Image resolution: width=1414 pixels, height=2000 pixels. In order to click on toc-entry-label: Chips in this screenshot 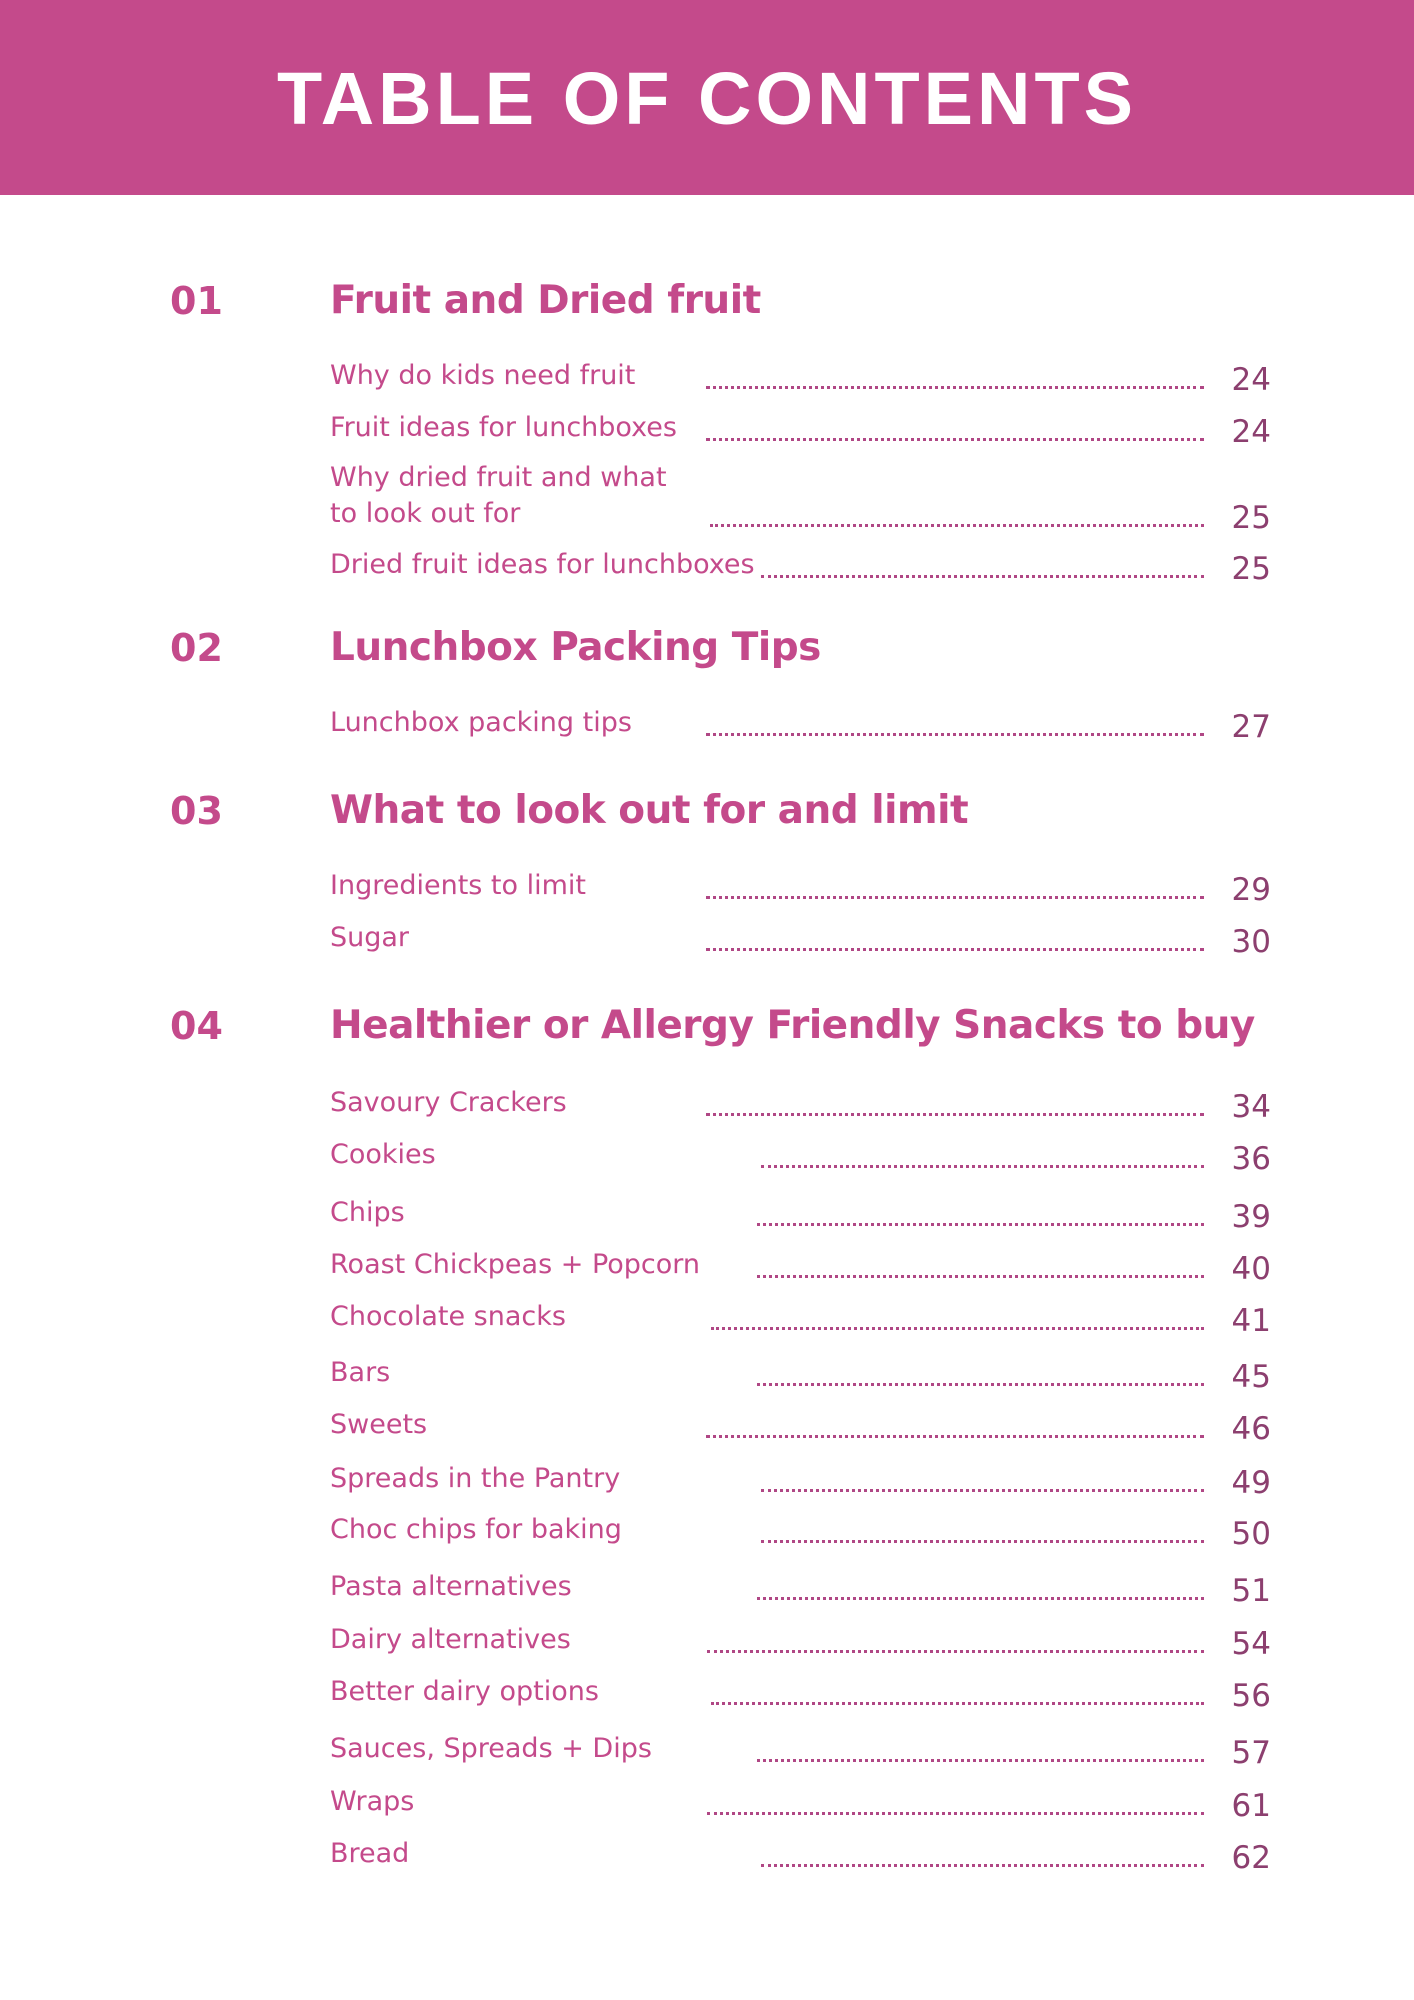, I will do `click(367, 1212)`.